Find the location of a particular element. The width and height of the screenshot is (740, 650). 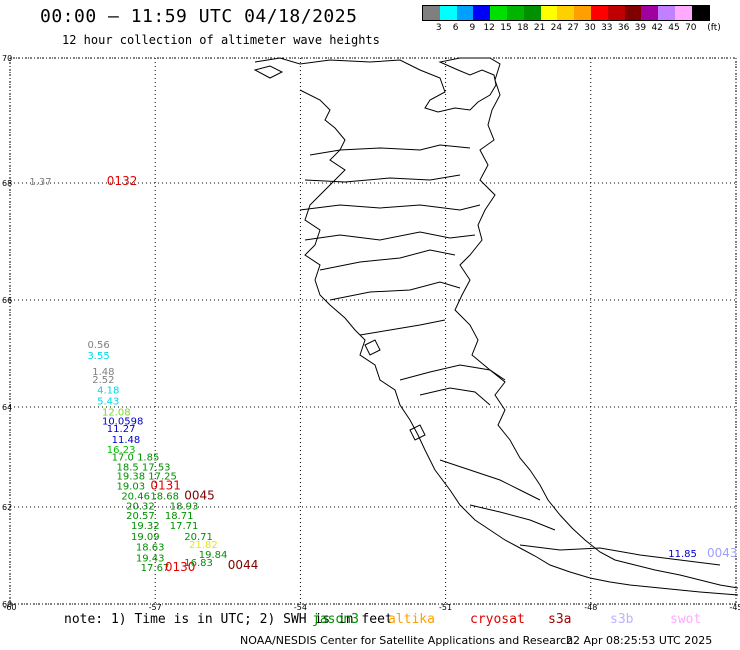

wave-height-label: 0.56 is located at coordinates (98, 345).